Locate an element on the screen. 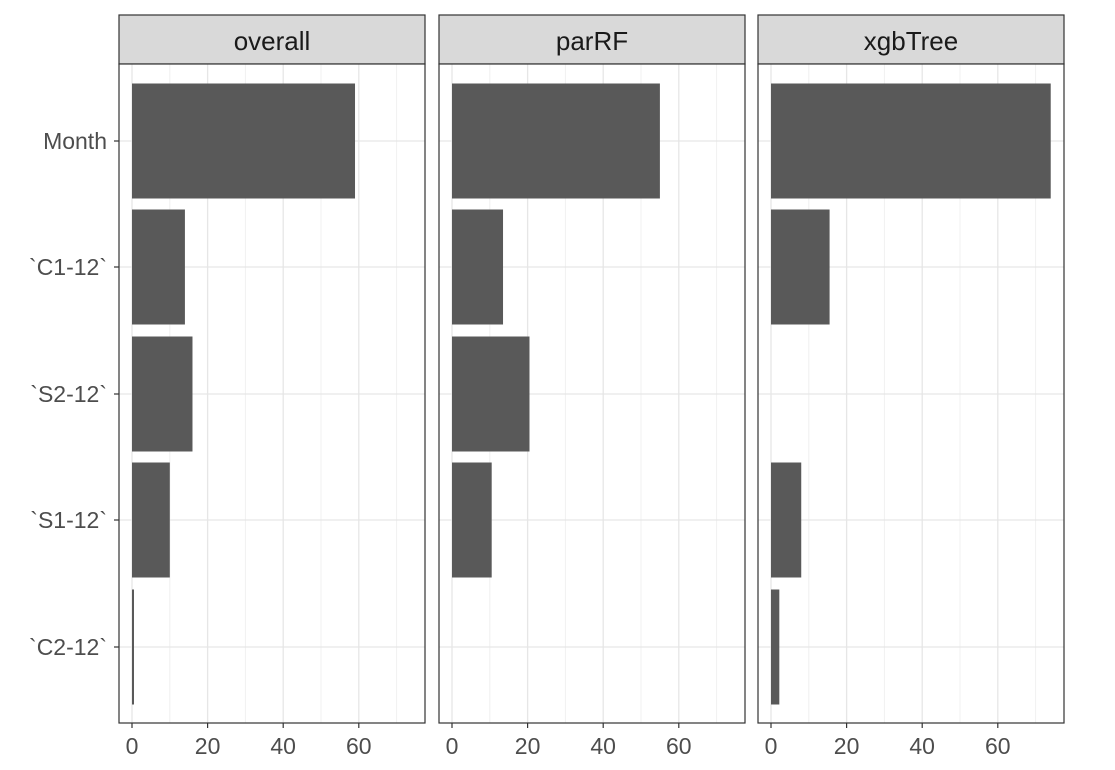 The width and height of the screenshot is (1115, 770). facet-title: xgbTree is located at coordinates (911, 41).